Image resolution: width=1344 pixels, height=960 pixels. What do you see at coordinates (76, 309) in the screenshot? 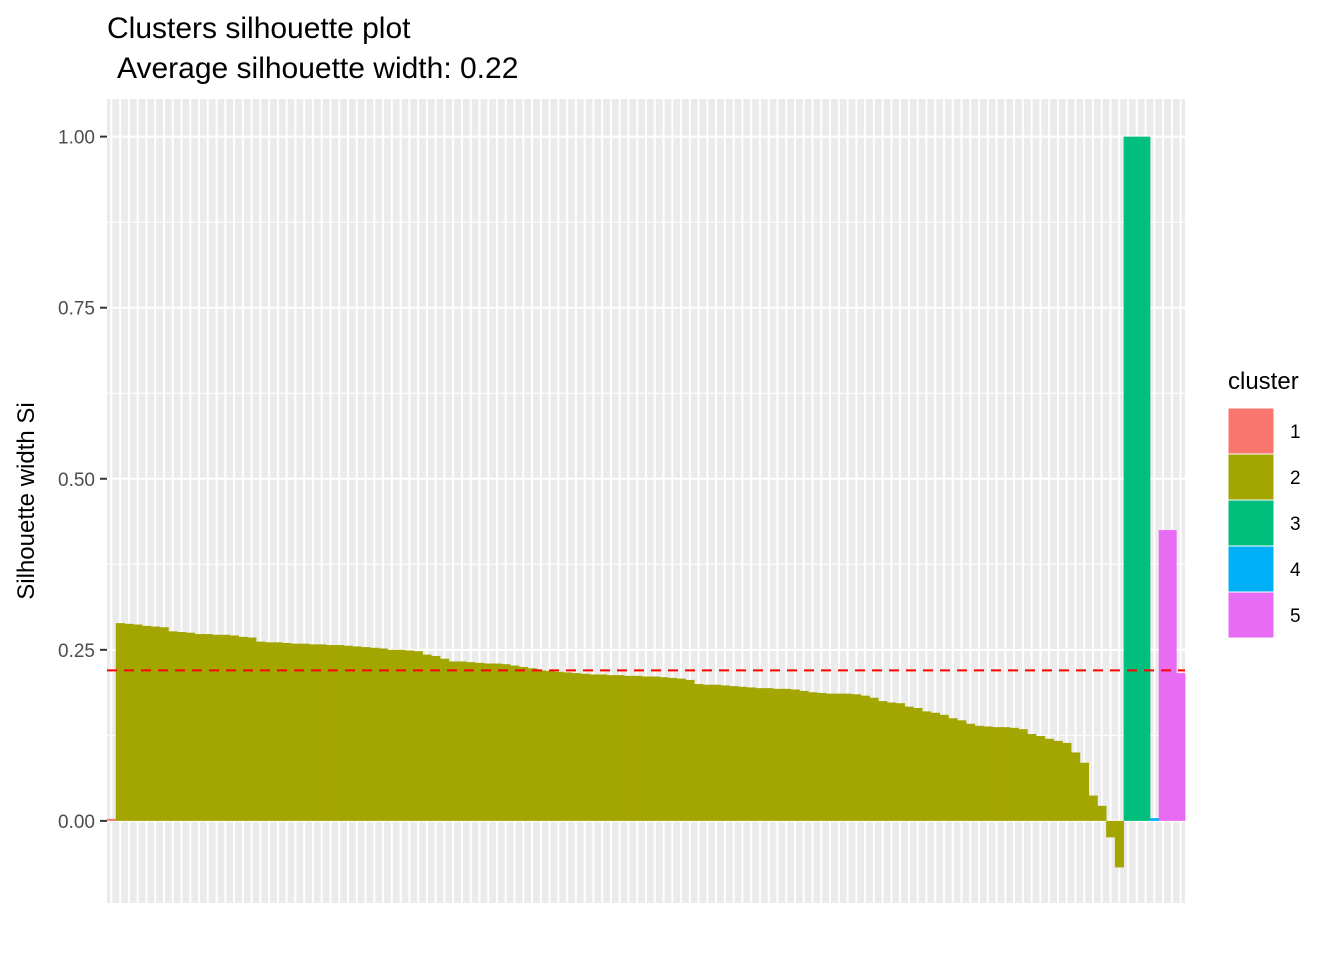
I see `y-tick-label: 0.75` at bounding box center [76, 309].